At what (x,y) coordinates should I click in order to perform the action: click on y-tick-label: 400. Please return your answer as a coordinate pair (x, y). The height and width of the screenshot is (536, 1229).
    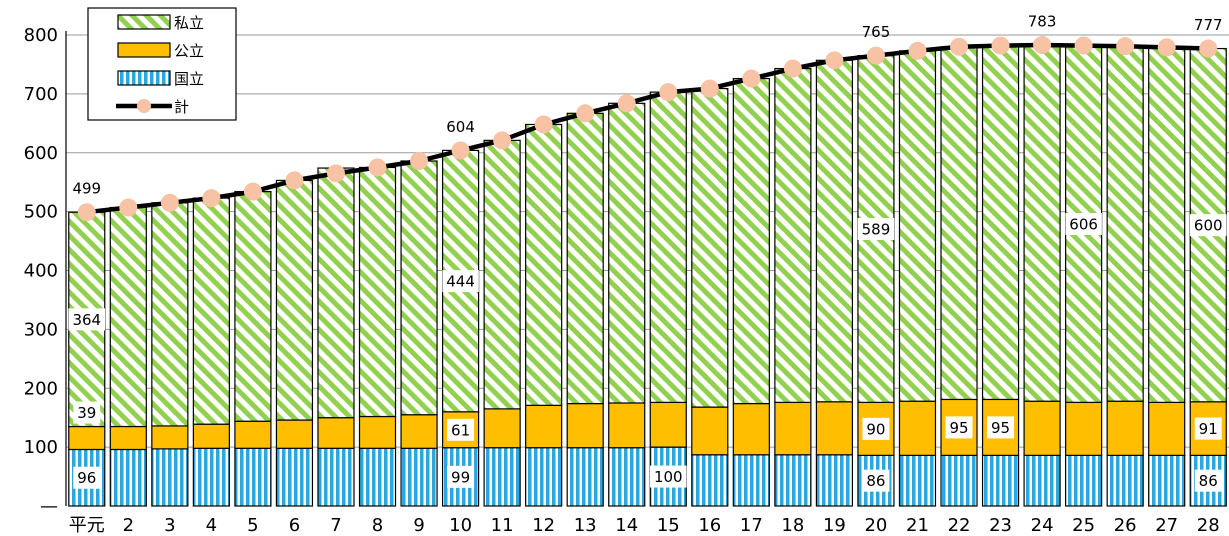
    Looking at the image, I should click on (41, 271).